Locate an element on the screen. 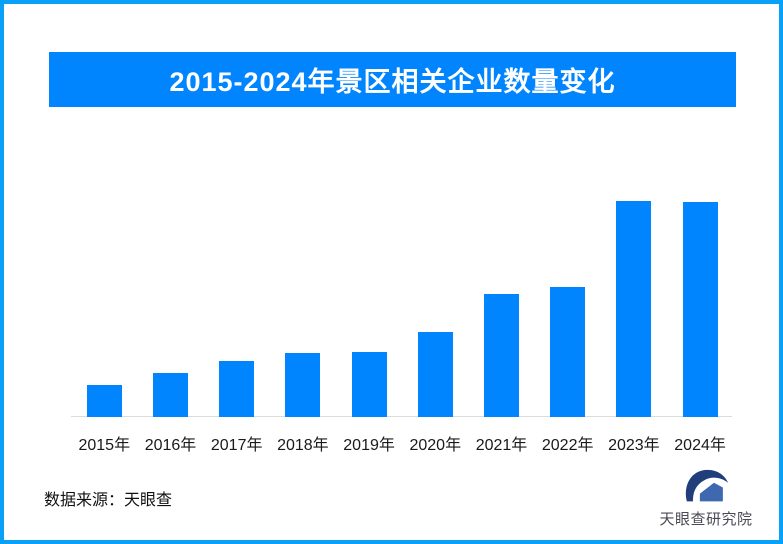 The height and width of the screenshot is (544, 783). x-tick-label: 2019年 is located at coordinates (369, 445).